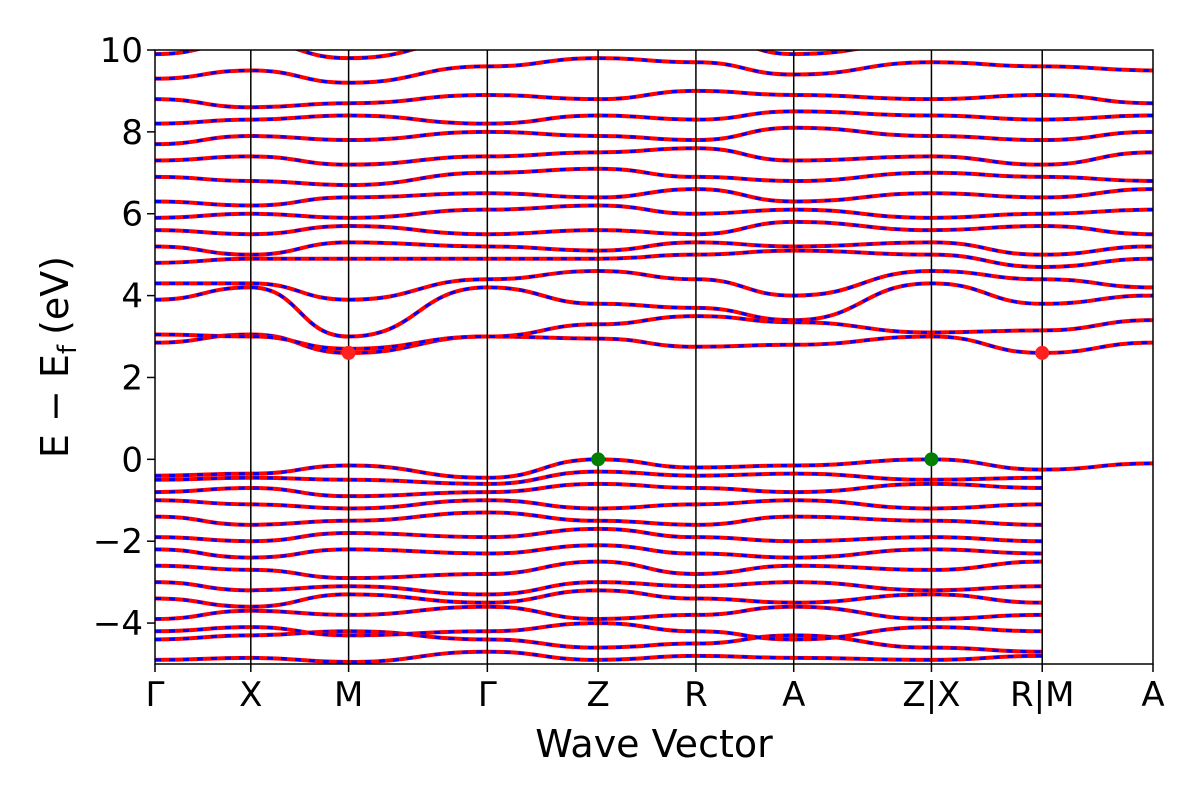 The image size is (1200, 800). Describe the element at coordinates (68, 349) in the screenshot. I see `y-axis-label-sub: f` at that location.